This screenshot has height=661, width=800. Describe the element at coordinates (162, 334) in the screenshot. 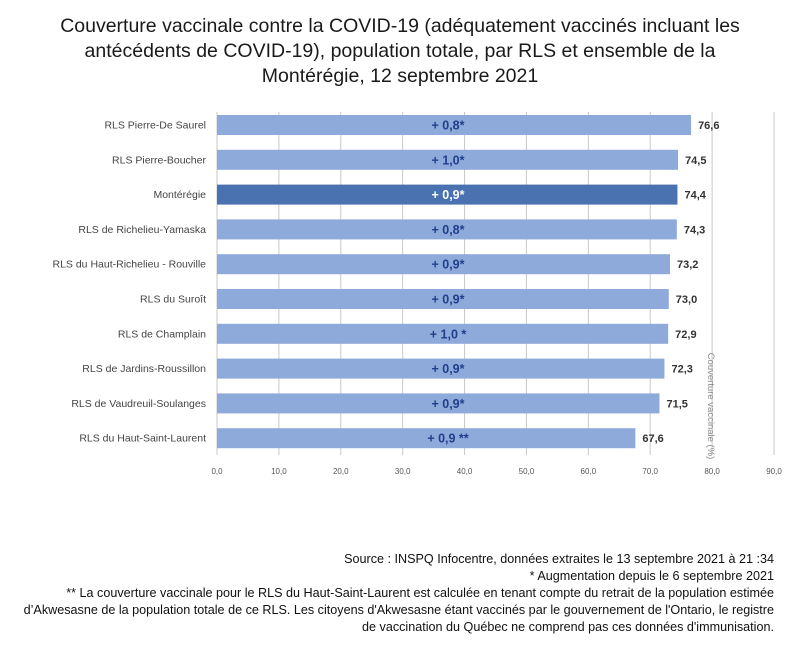

I see `category-label: RLS de Champlain` at that location.